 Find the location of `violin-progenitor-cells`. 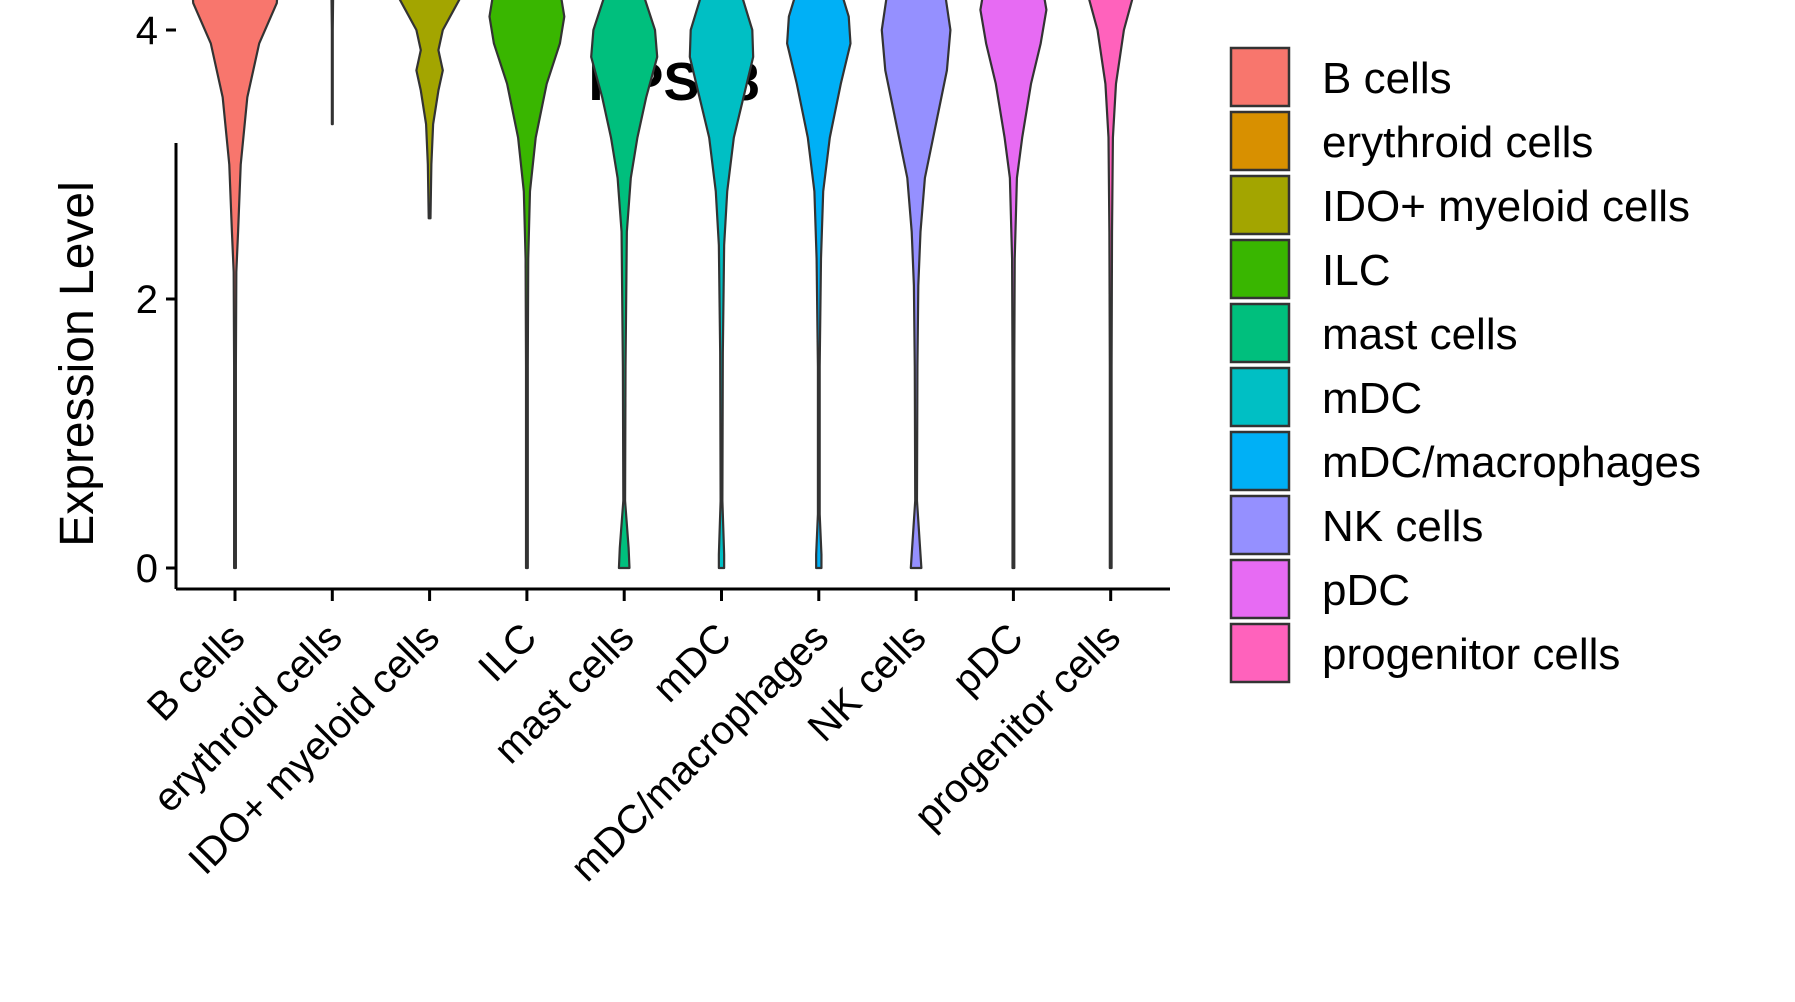

violin-progenitor-cells is located at coordinates (1111, 285).